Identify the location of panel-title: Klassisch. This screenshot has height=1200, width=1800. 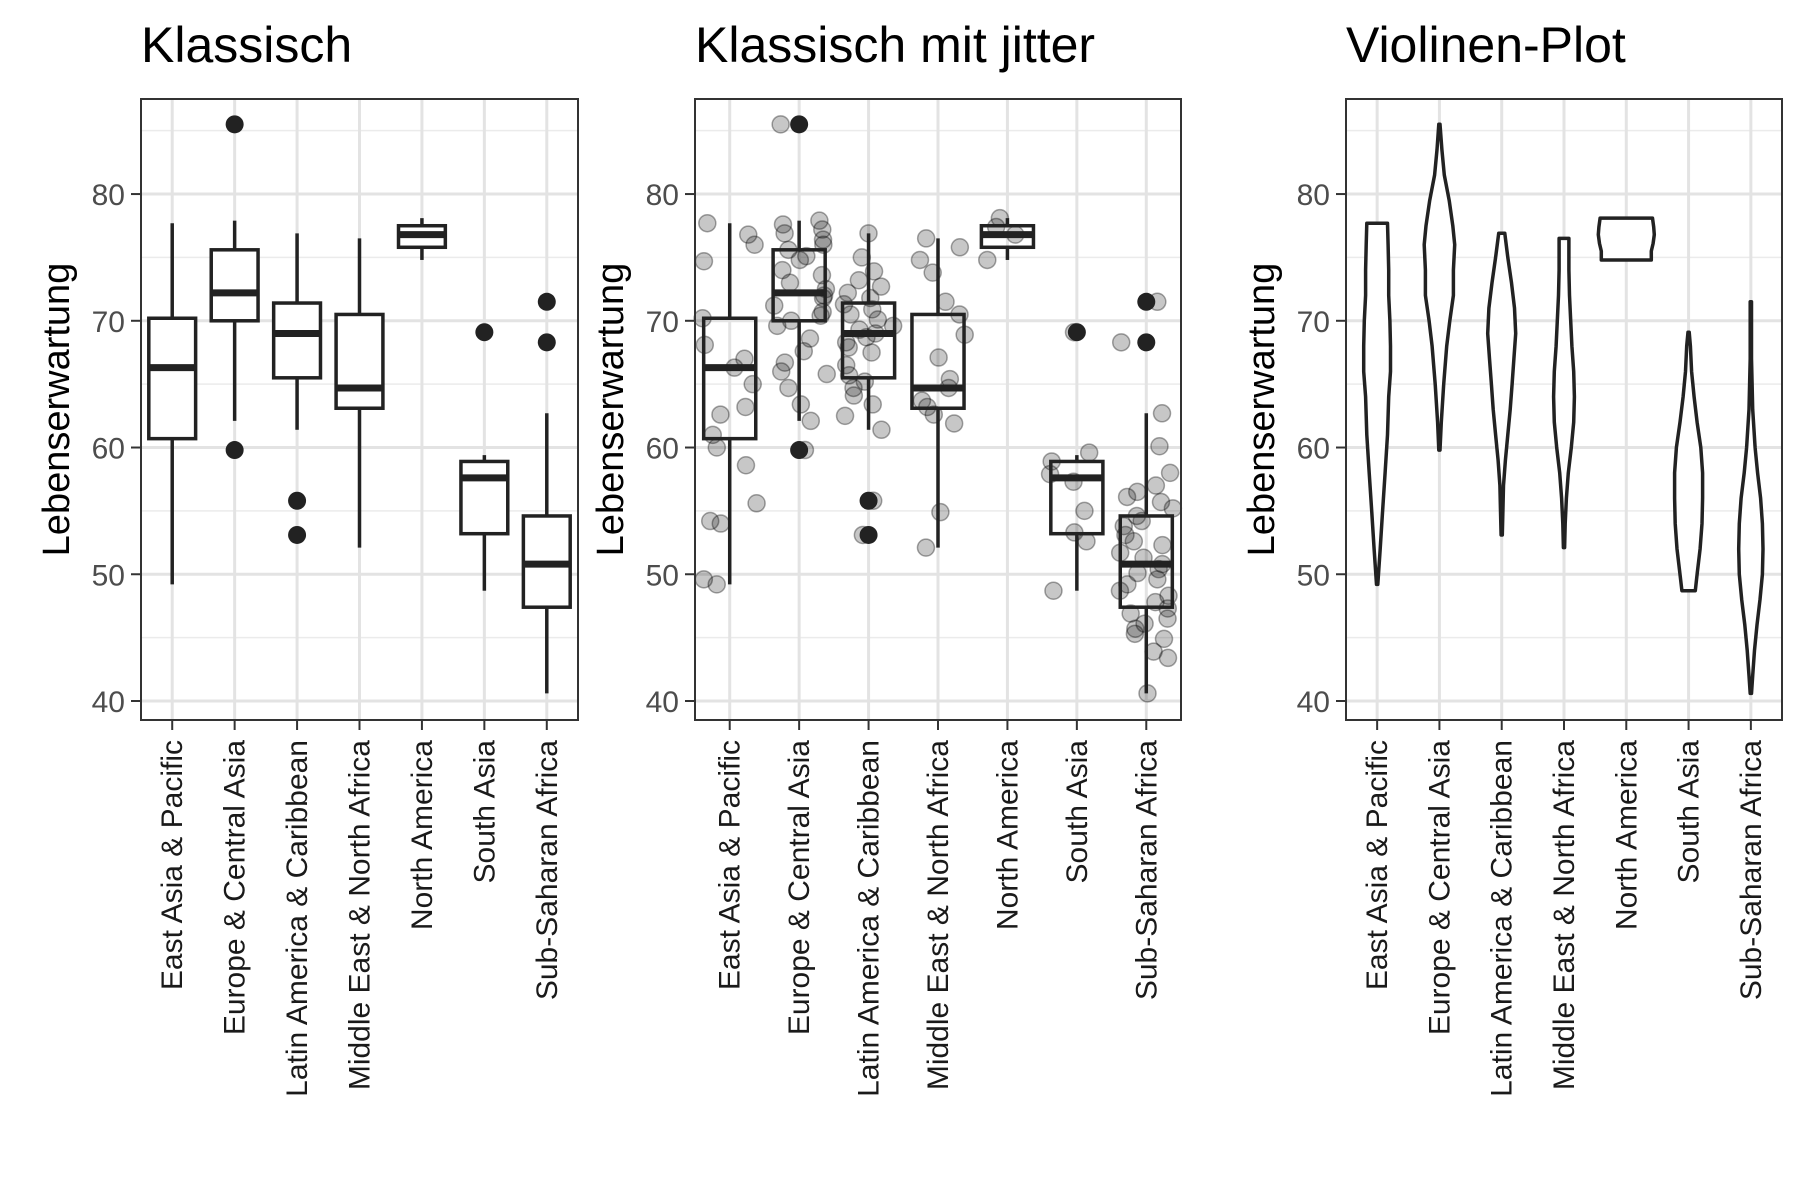
(246, 45).